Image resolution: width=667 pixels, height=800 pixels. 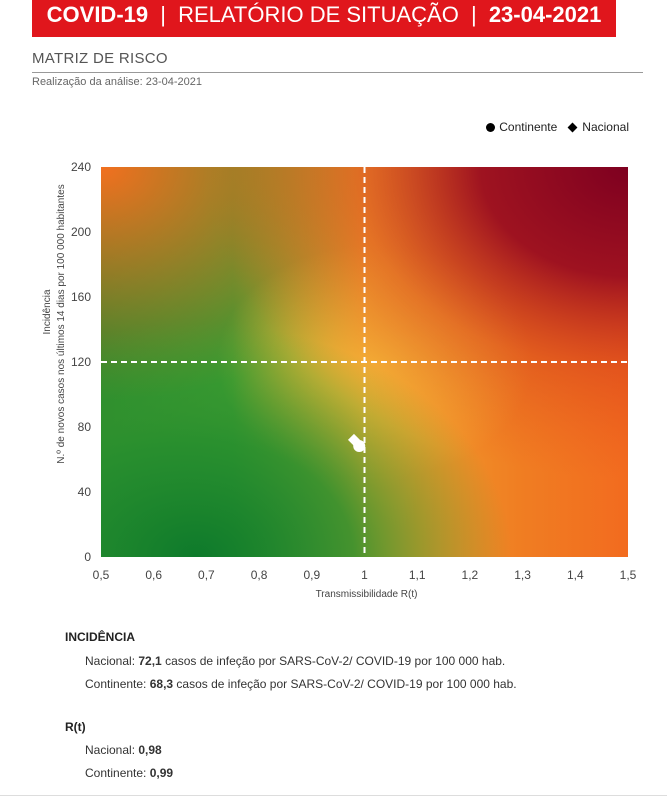 I want to click on chart-legend: Continente Nacional, so click(x=557, y=127).